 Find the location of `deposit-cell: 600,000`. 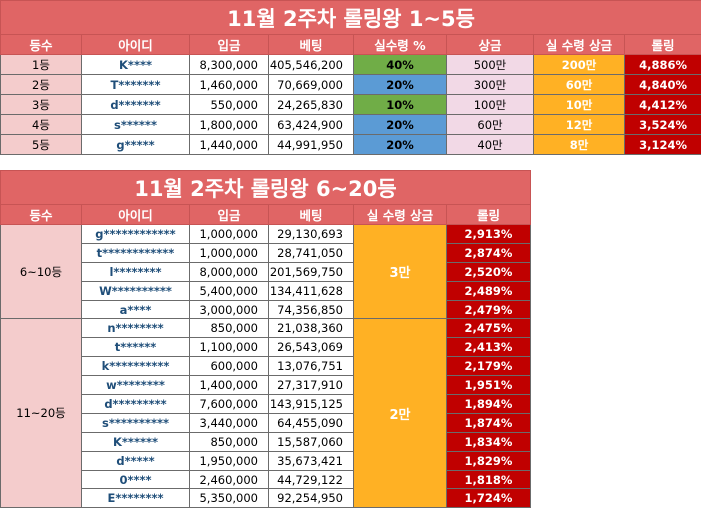

deposit-cell: 600,000 is located at coordinates (229, 366).